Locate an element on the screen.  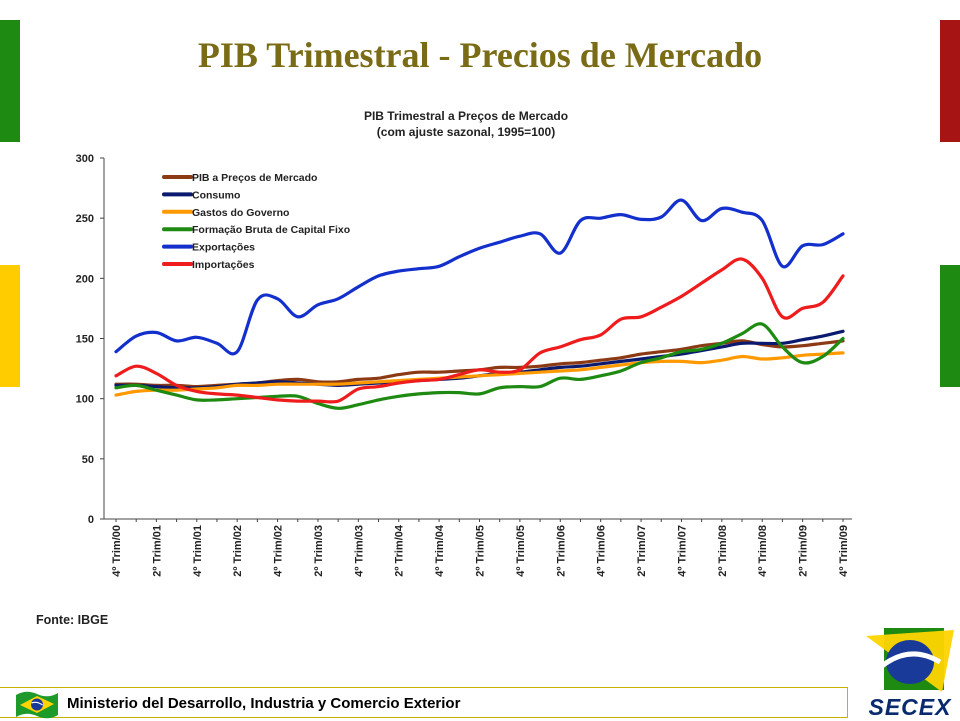
x-tick-label: 2º Trim/05 is located at coordinates (481, 551).